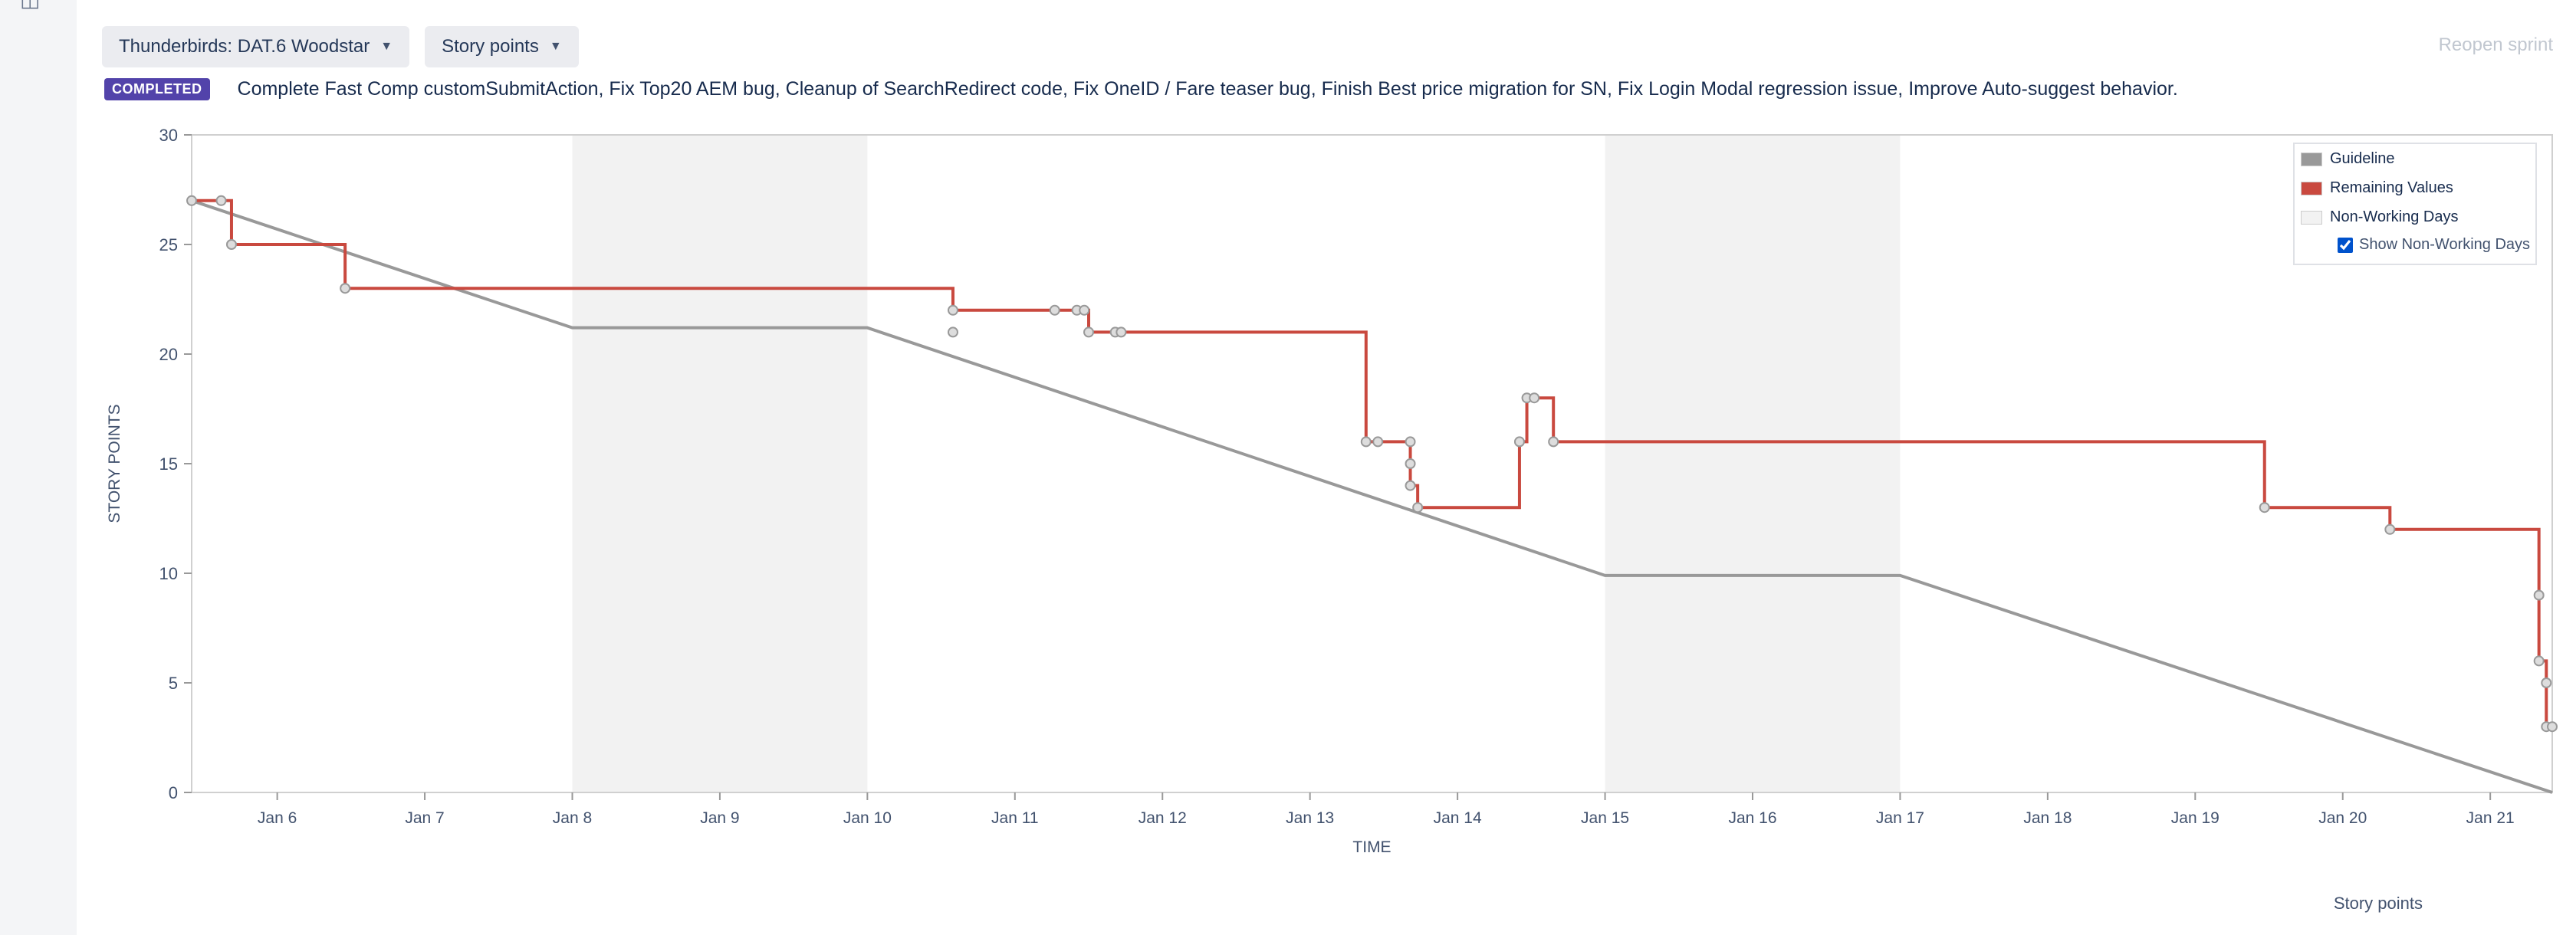  What do you see at coordinates (2342, 818) in the screenshot?
I see `x-tick-label: Jan 20` at bounding box center [2342, 818].